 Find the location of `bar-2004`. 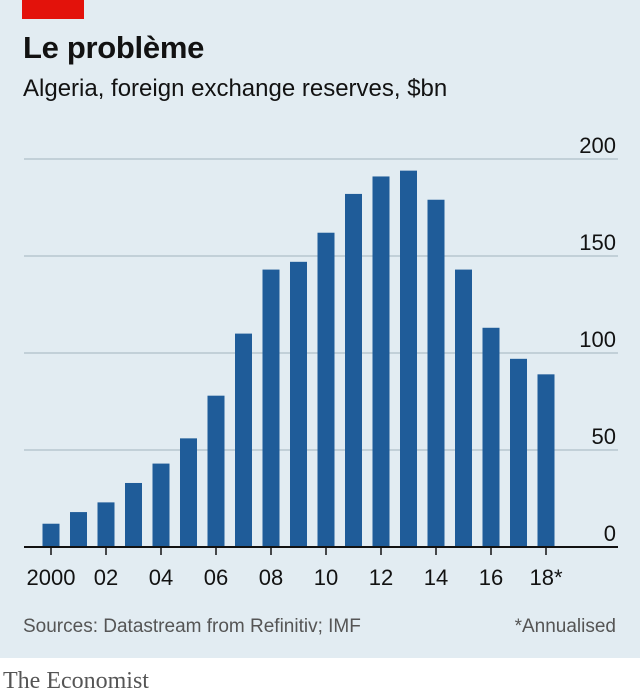

bar-2004 is located at coordinates (161, 505).